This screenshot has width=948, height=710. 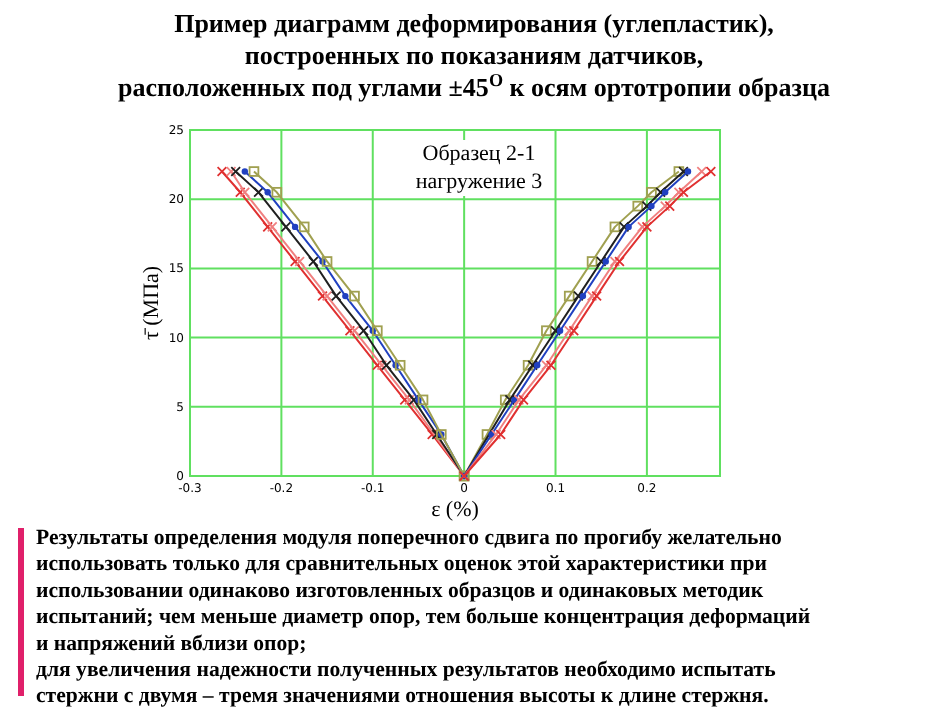 What do you see at coordinates (474, 55) in the screenshot?
I see `chart-title: Пример диаграмм деформирования (углепластик), построенных по показаниям датчиков, расположенных под углами ±45$^{O}$ к осям ортотропии образца` at bounding box center [474, 55].